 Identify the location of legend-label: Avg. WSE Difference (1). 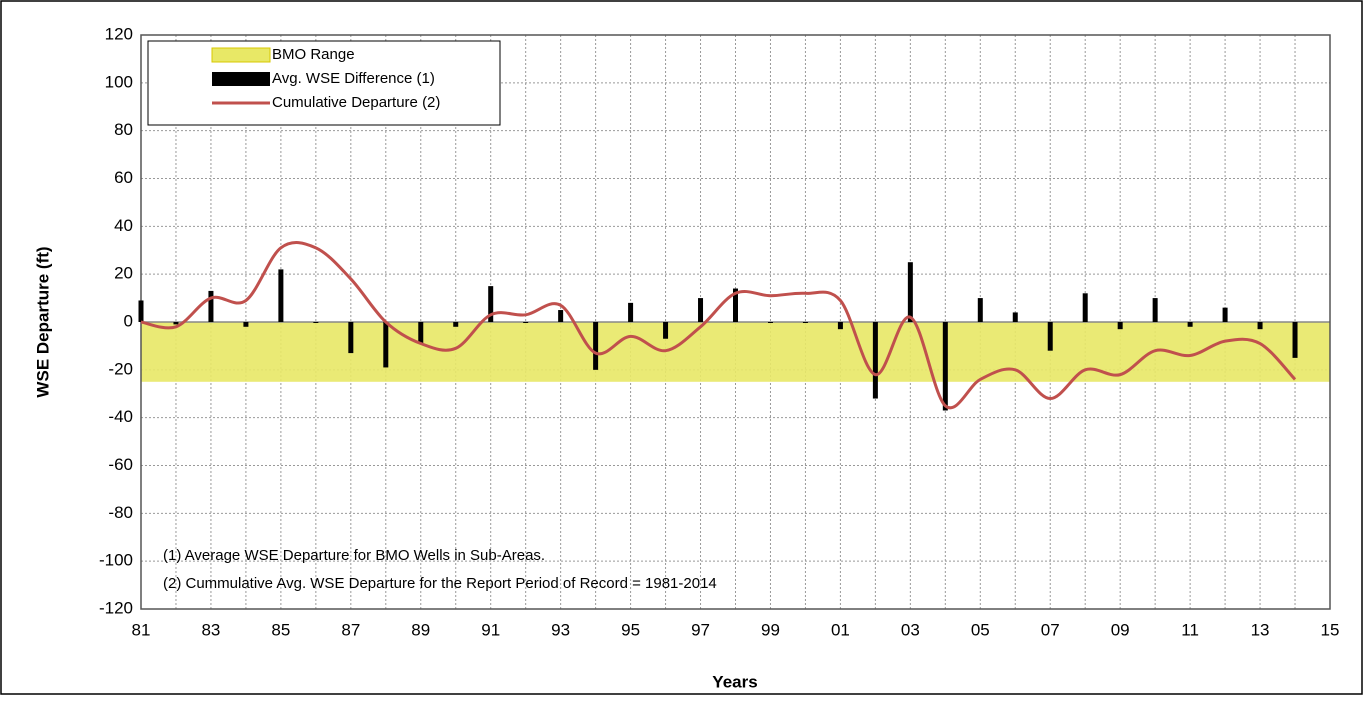
(353, 78).